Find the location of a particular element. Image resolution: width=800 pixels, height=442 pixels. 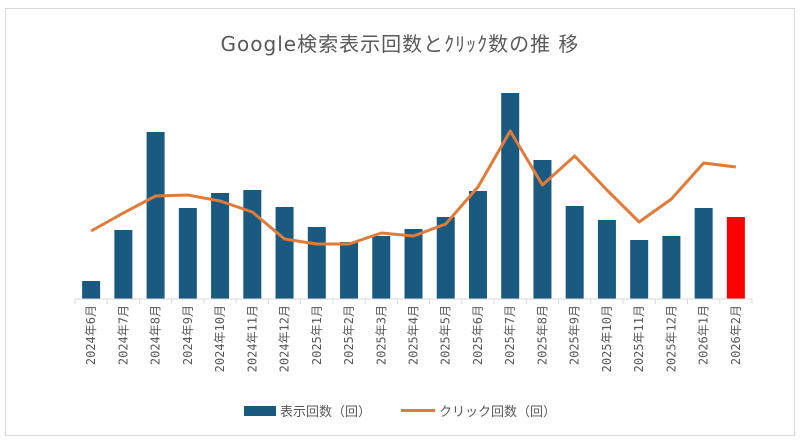

x-tick-label: 2024年12月 is located at coordinates (285, 338).